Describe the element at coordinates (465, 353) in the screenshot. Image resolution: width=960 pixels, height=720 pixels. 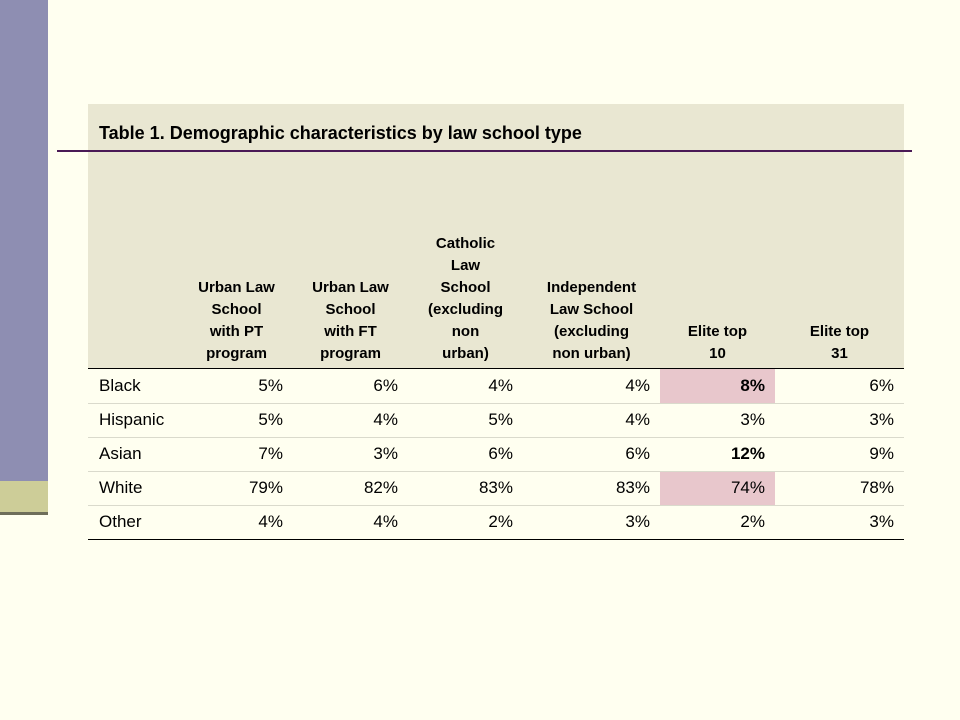
I see `header-line: urban)` at that location.